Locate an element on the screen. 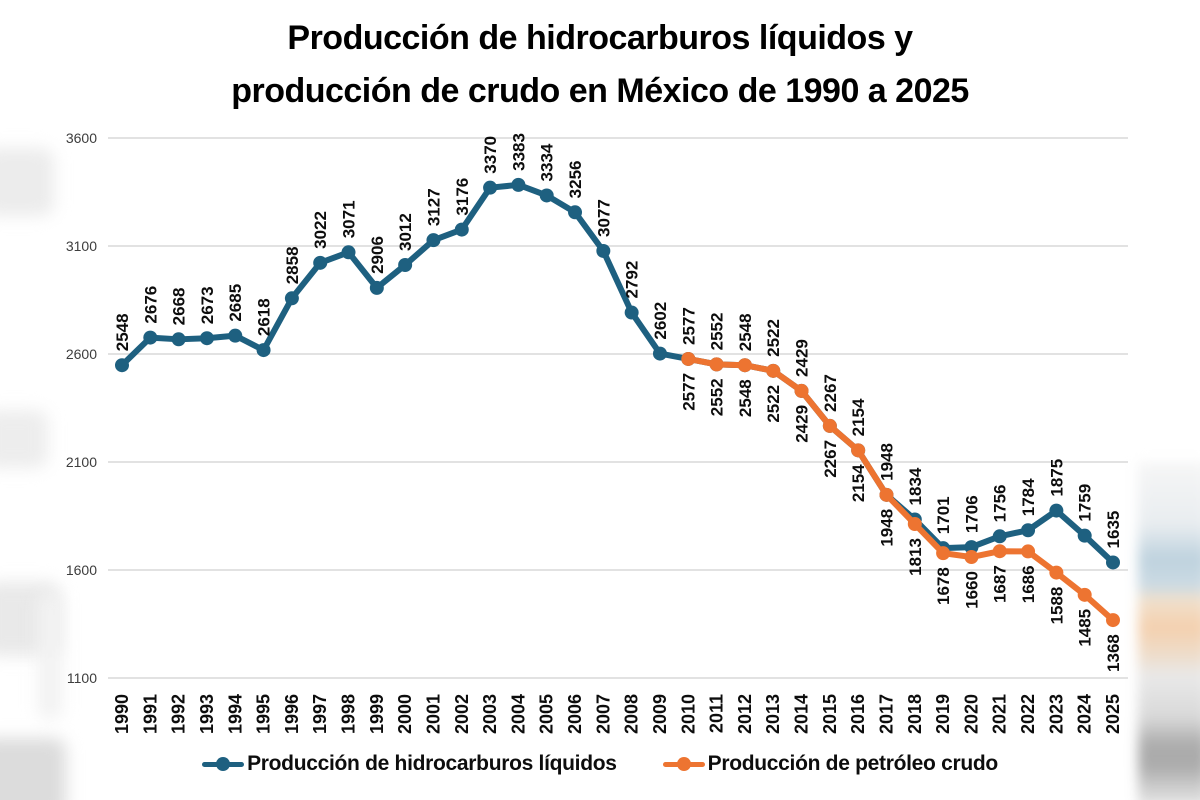  chart-title-line1: Producción de hidrocarburos líquidos y is located at coordinates (600, 38).